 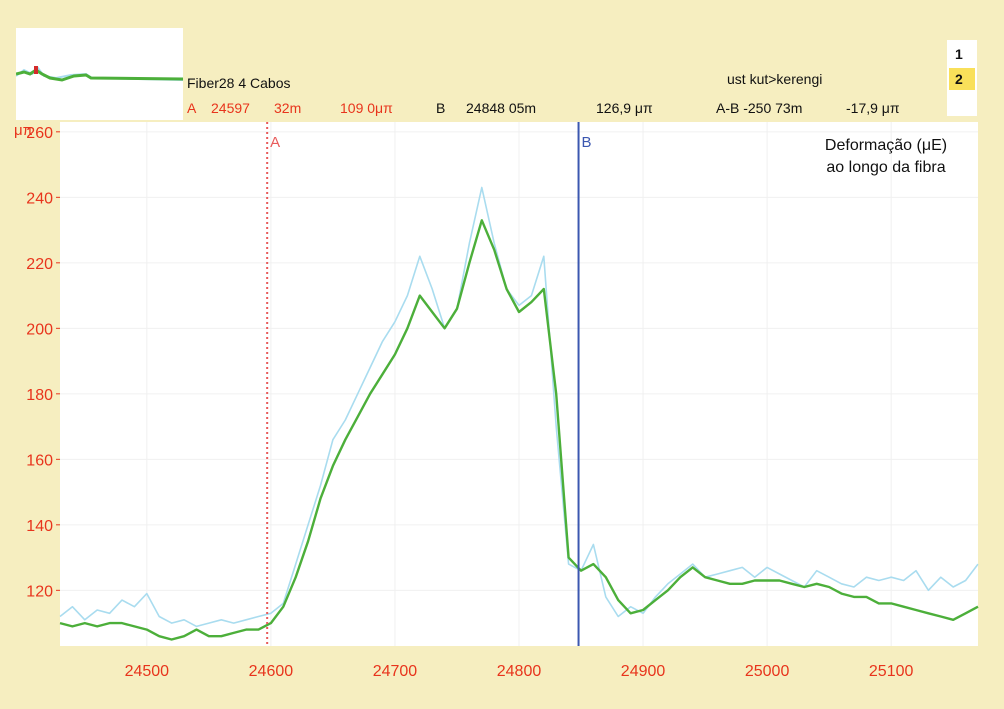 What do you see at coordinates (624, 108) in the screenshot?
I see `cursor-b-value: 126,9 μπ` at bounding box center [624, 108].